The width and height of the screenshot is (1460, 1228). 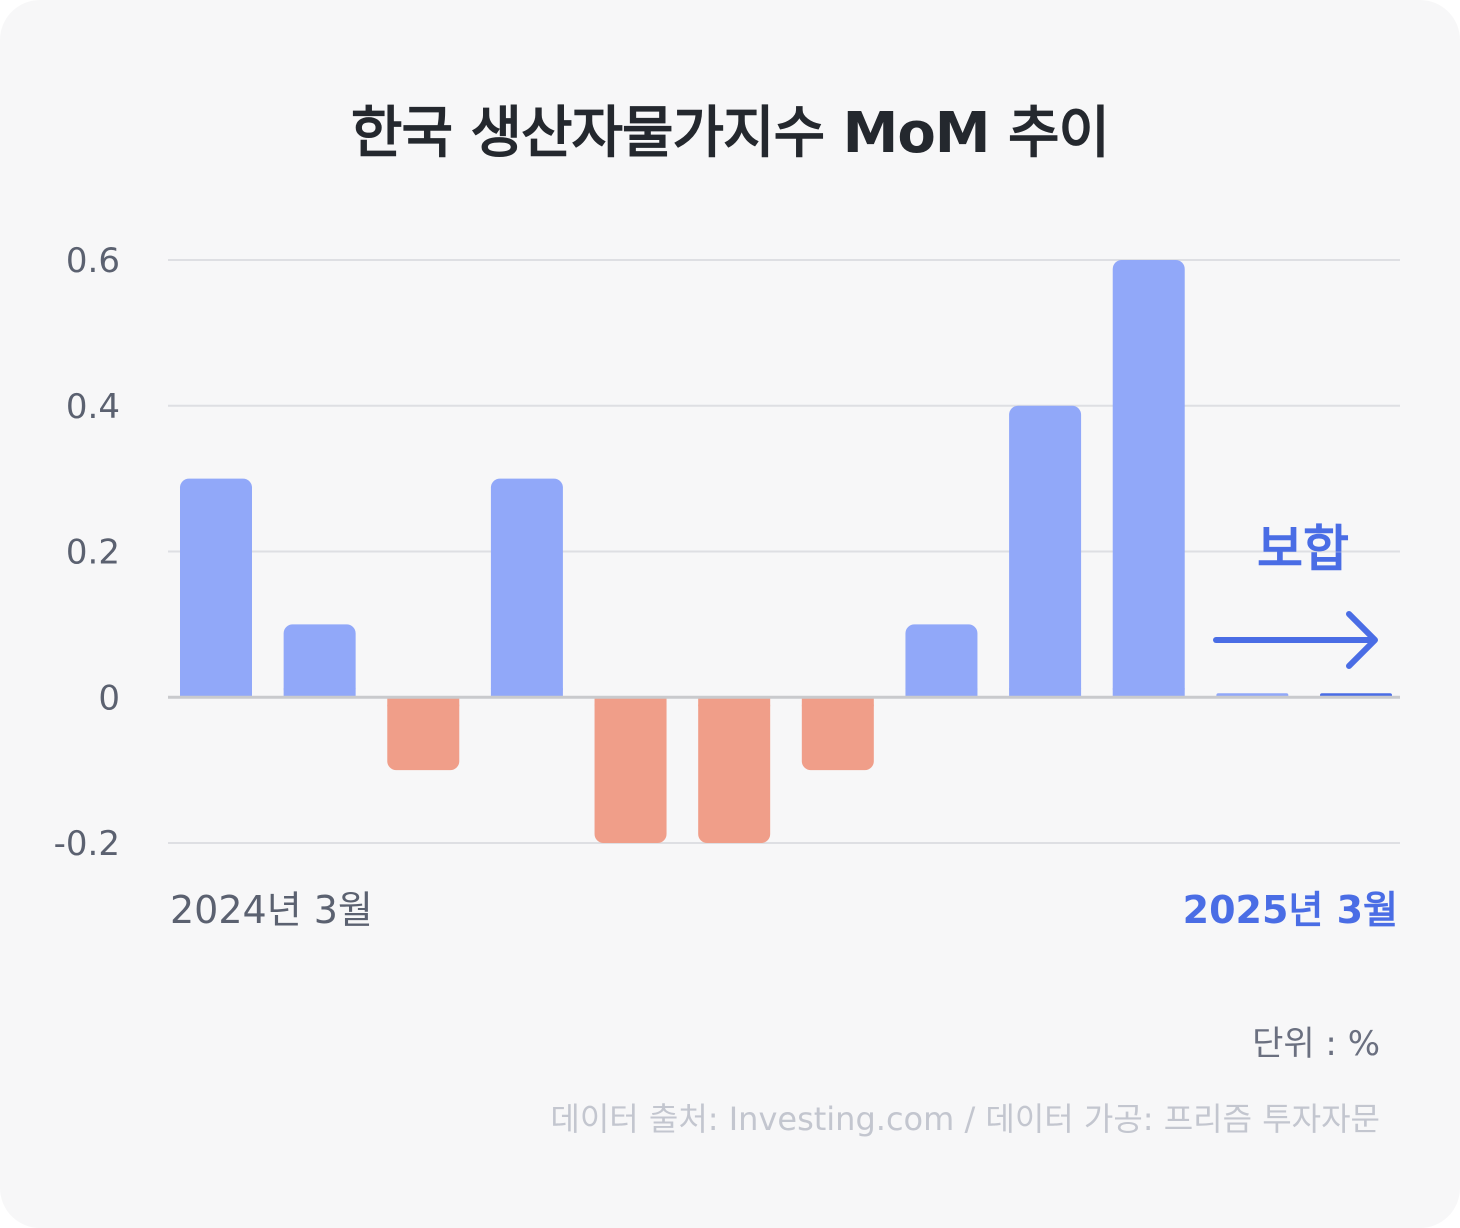 I want to click on y-tick-label: 0.6, so click(x=93, y=261).